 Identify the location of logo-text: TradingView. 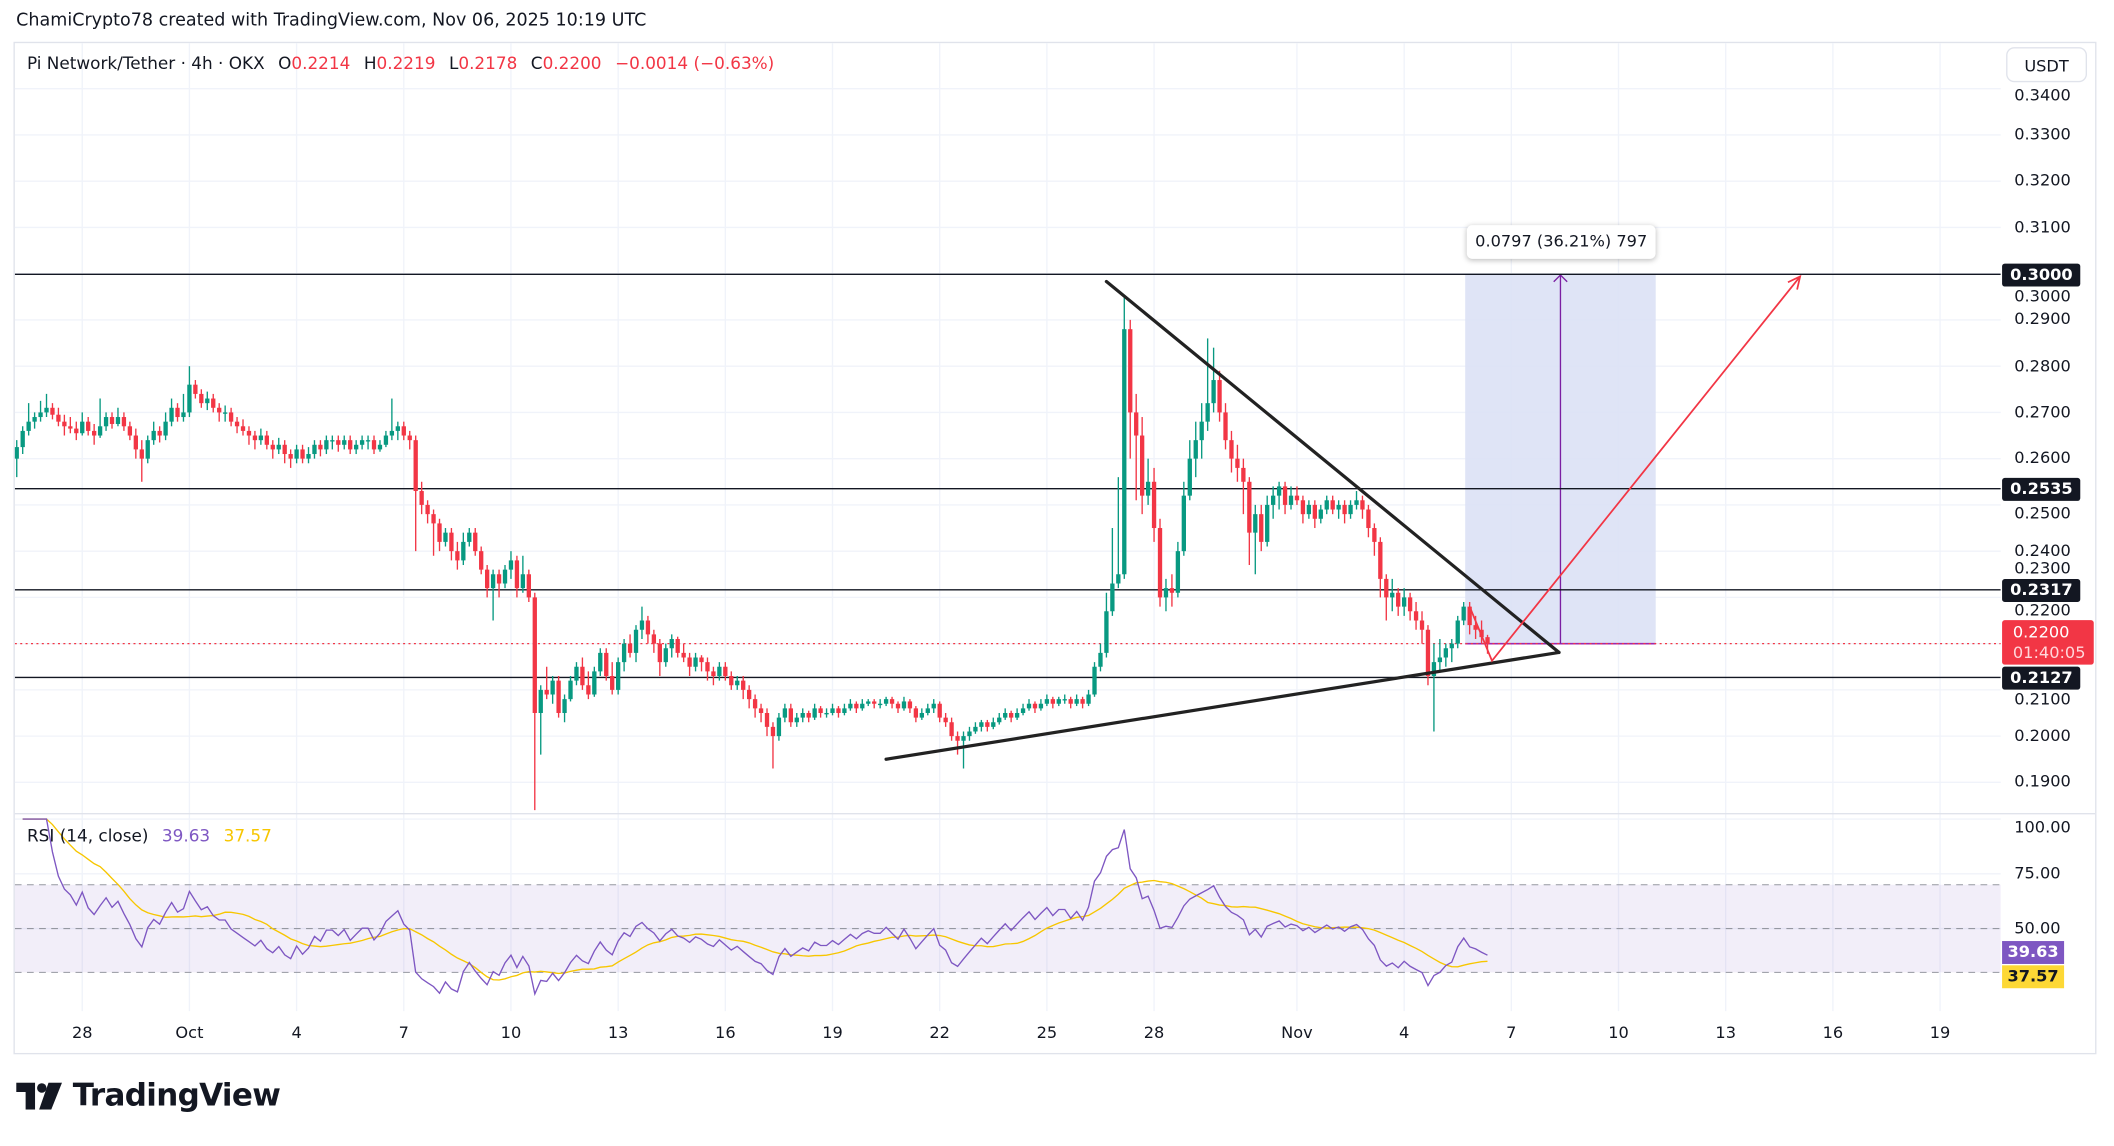
(176, 1096).